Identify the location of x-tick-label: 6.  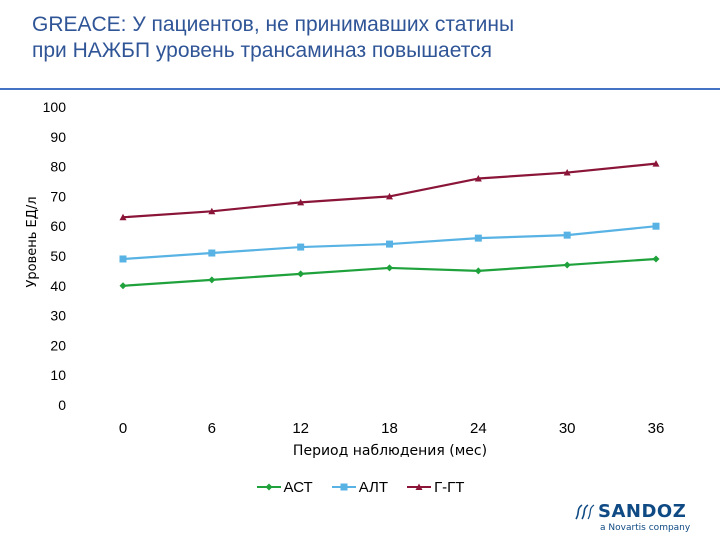
(212, 428).